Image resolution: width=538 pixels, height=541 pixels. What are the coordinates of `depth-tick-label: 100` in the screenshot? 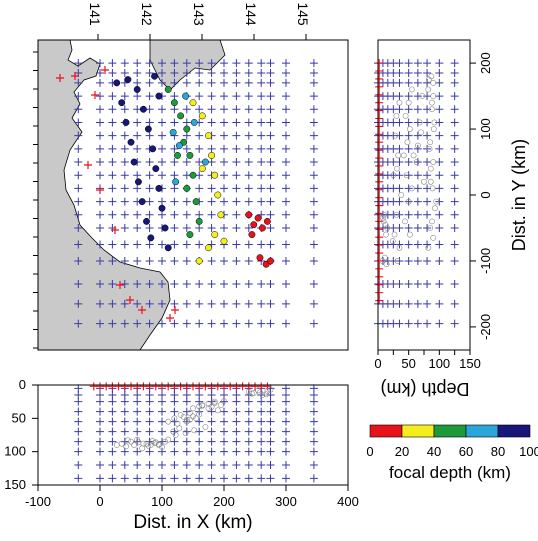 It's located at (439, 363).